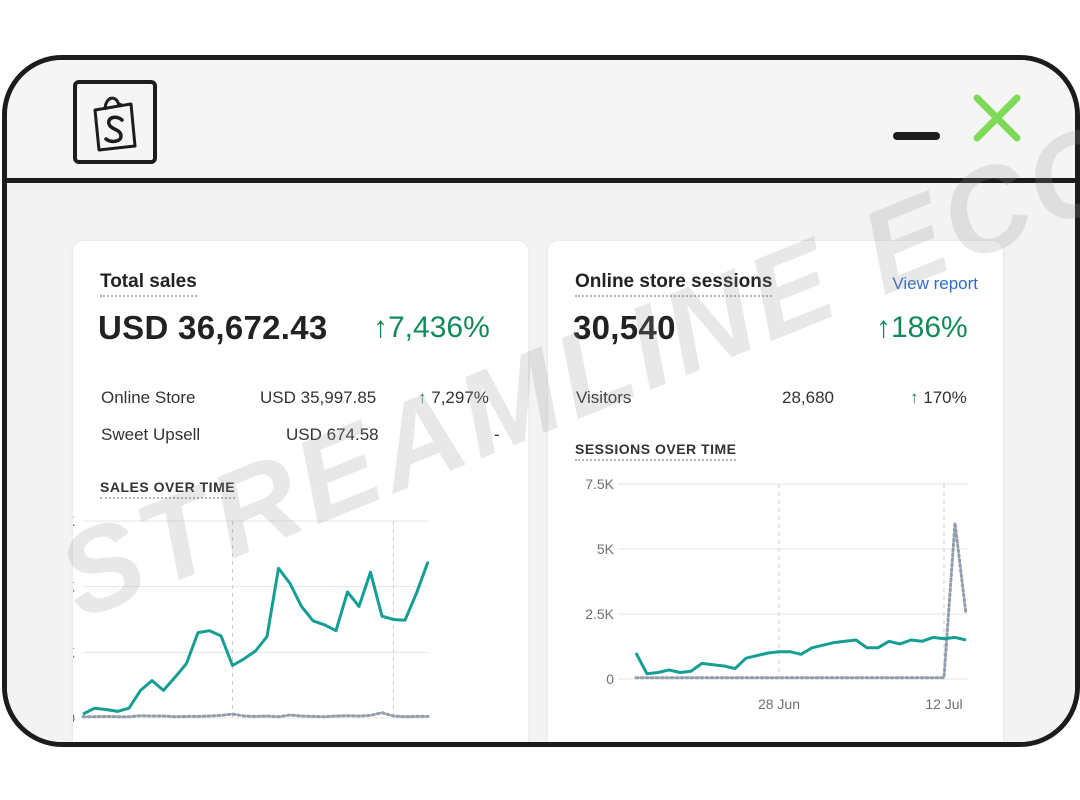 The image size is (1080, 800). What do you see at coordinates (606, 549) in the screenshot?
I see `y-tick-label: 5K` at bounding box center [606, 549].